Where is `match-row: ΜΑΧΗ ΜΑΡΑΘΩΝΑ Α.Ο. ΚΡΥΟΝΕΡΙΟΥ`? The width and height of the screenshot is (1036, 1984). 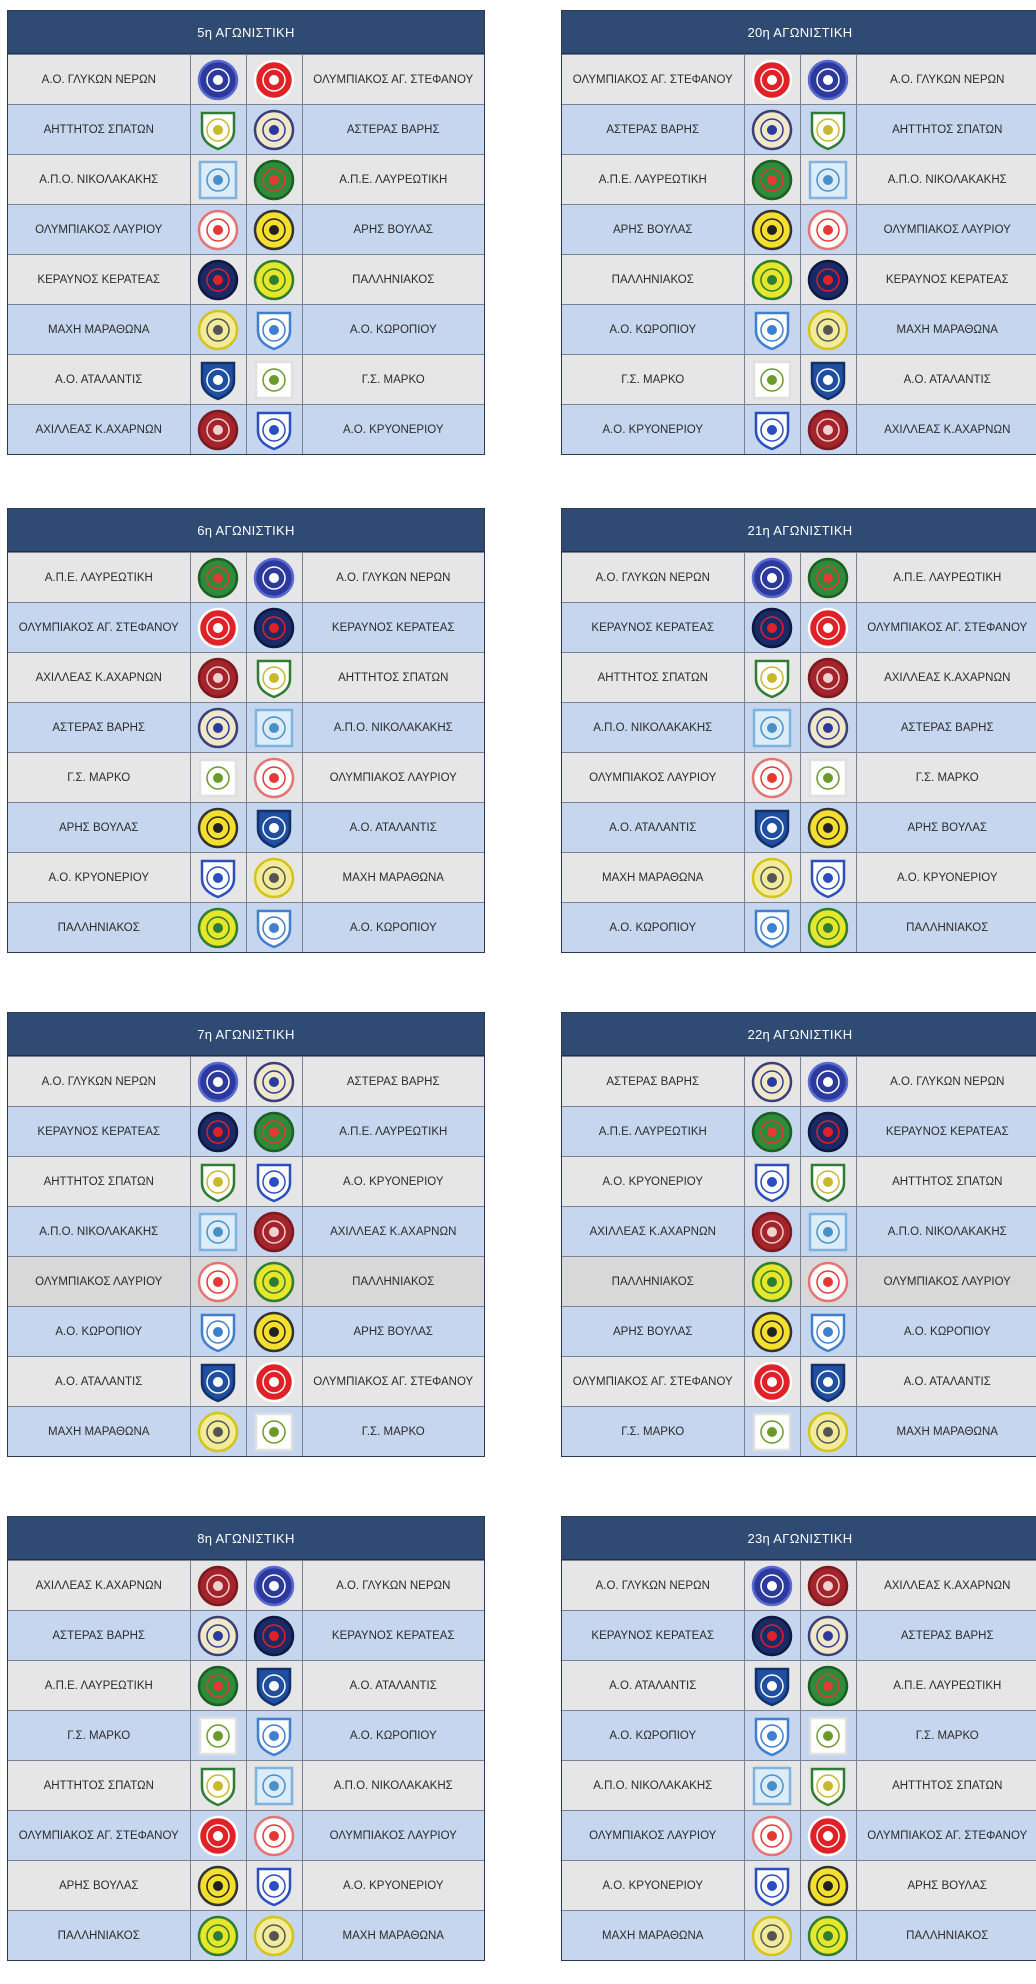 match-row: ΜΑΧΗ ΜΑΡΑΘΩΝΑ Α.Ο. ΚΡΥΟΝΕΡΙΟΥ is located at coordinates (799, 877).